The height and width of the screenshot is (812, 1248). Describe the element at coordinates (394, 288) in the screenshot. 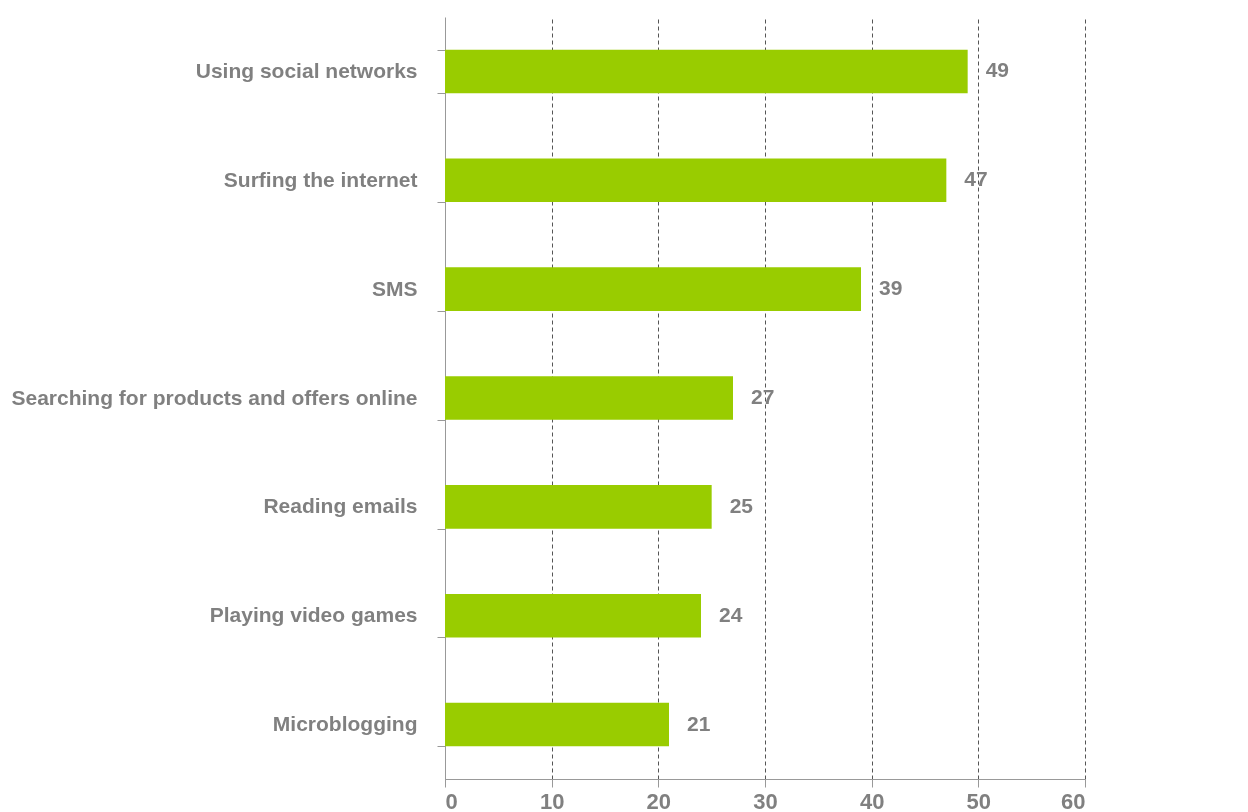

I see `y-tick-label: SMS` at that location.